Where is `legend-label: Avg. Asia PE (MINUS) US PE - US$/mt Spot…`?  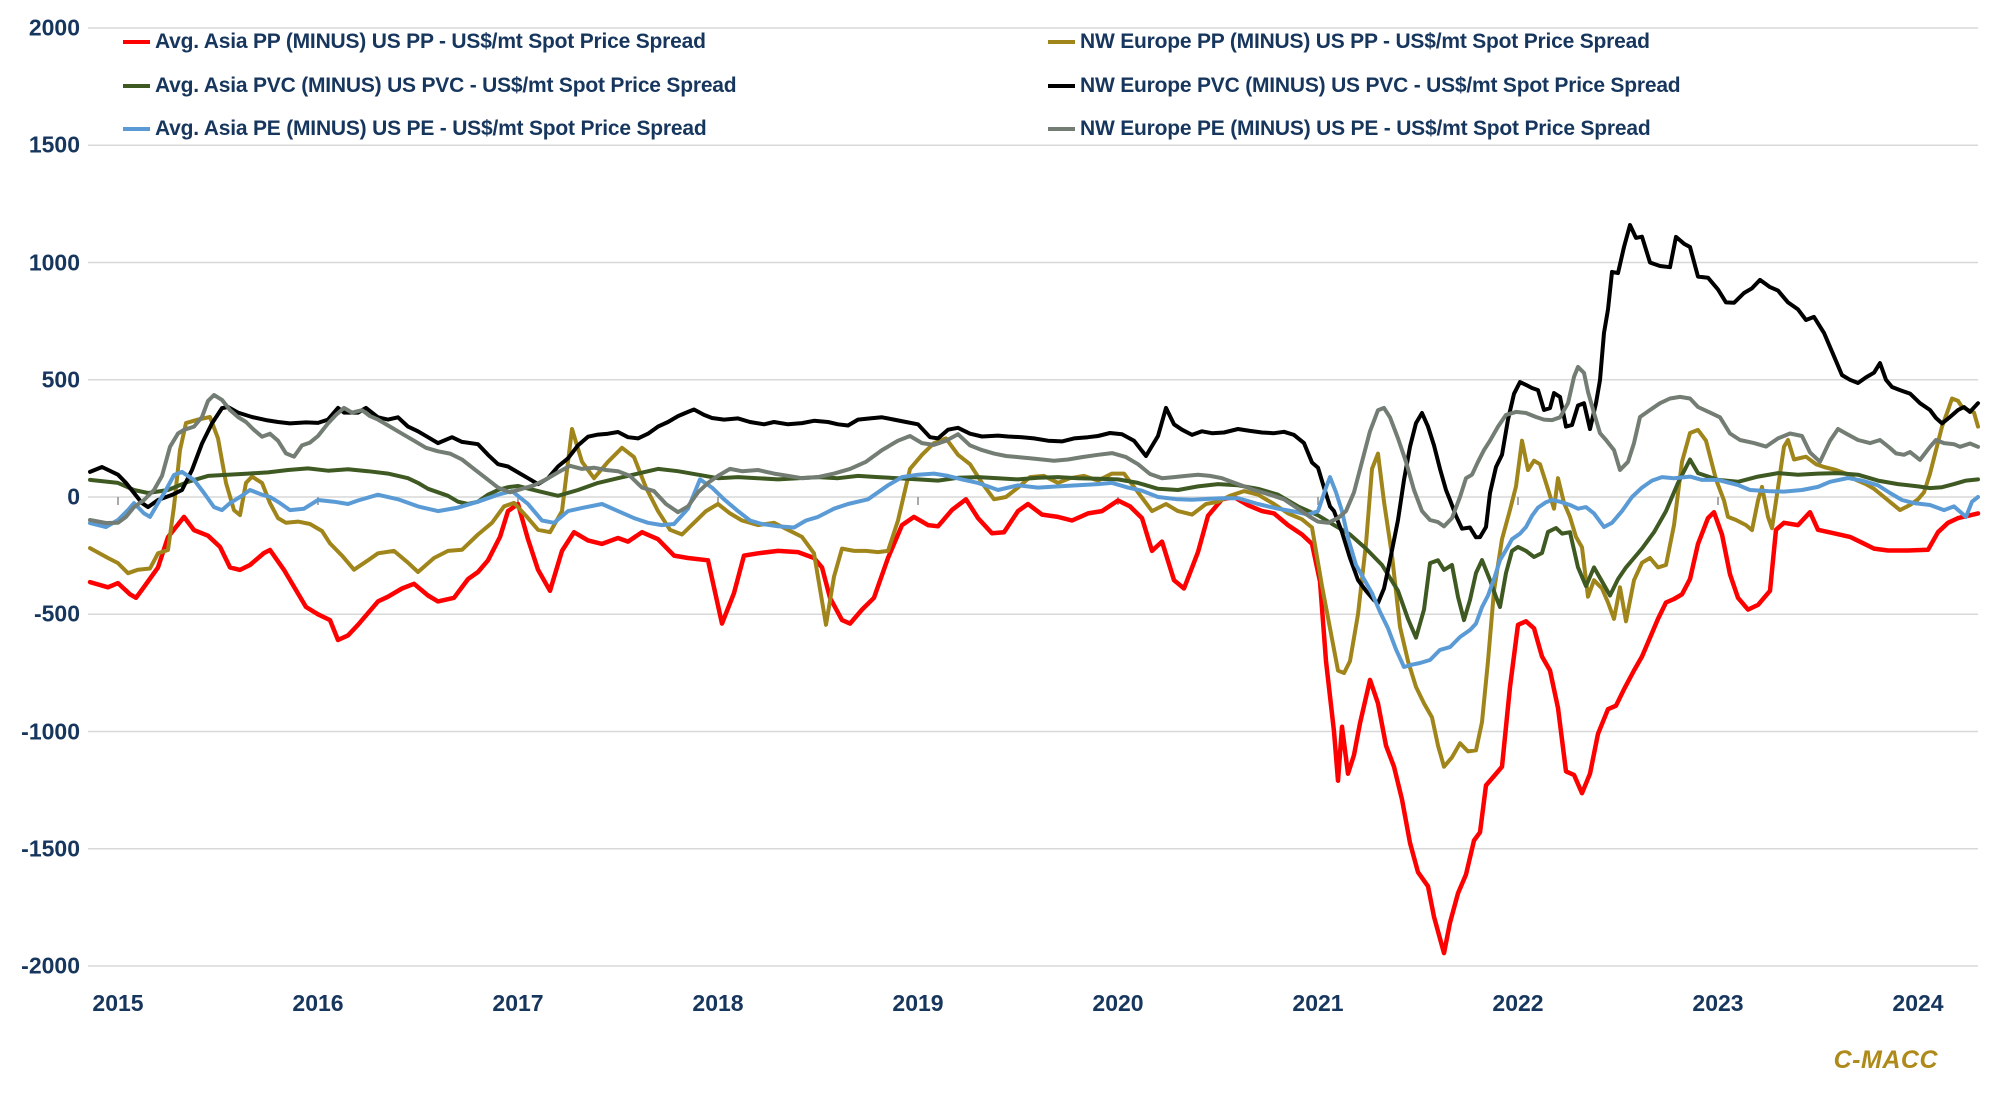
legend-label: Avg. Asia PE (MINUS) US PE - US$/mt Spot… is located at coordinates (431, 128).